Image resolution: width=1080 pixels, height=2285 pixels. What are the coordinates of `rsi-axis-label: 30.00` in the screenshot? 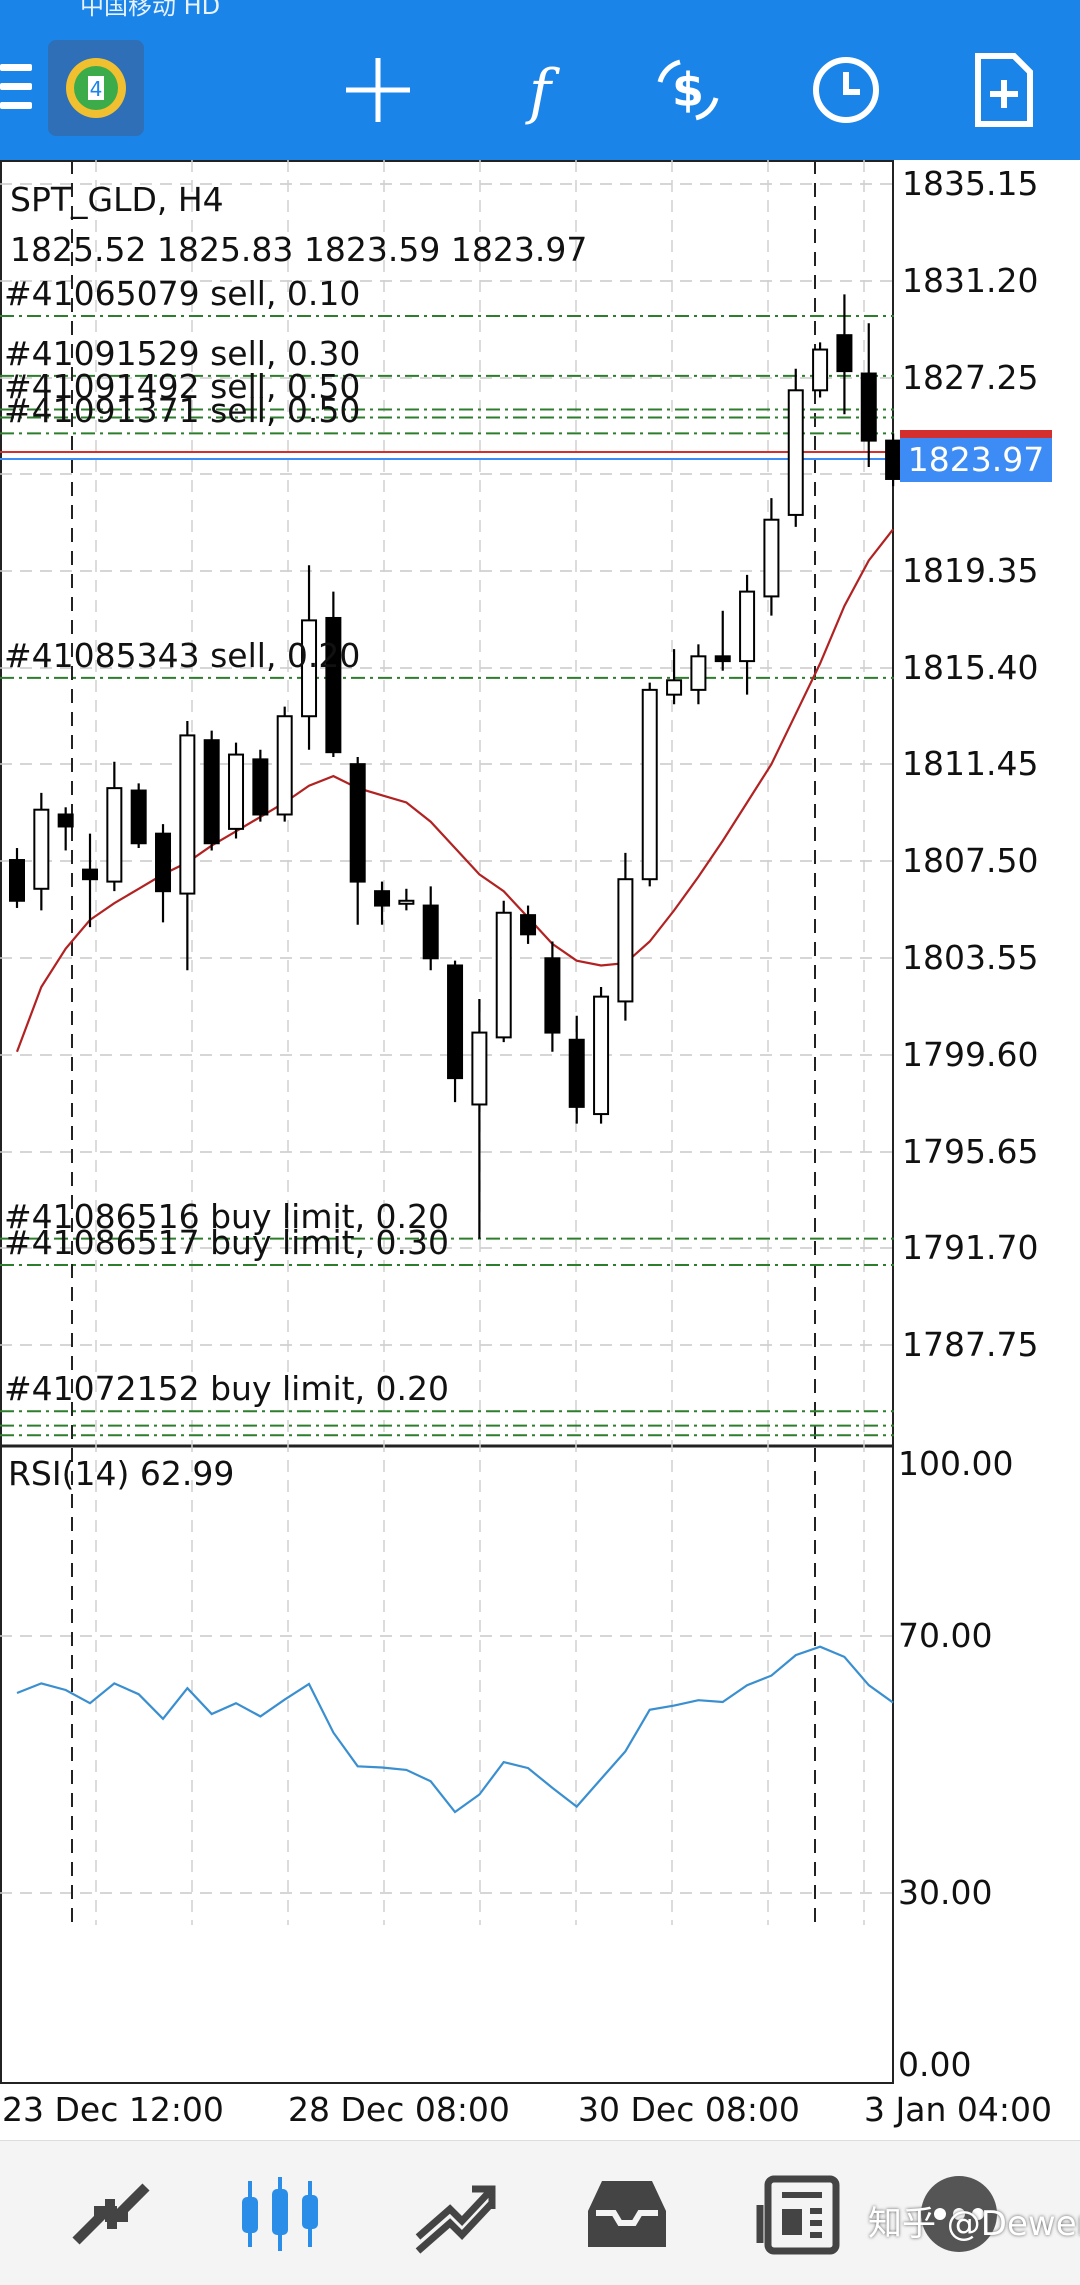 It's located at (945, 1892).